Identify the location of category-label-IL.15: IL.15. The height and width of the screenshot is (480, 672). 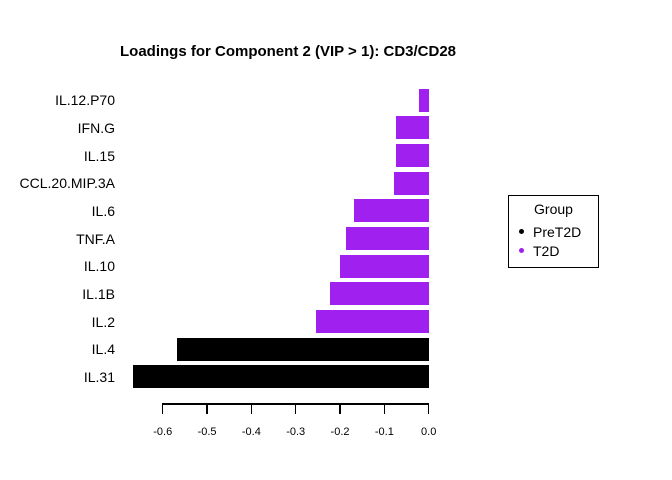
(99, 155).